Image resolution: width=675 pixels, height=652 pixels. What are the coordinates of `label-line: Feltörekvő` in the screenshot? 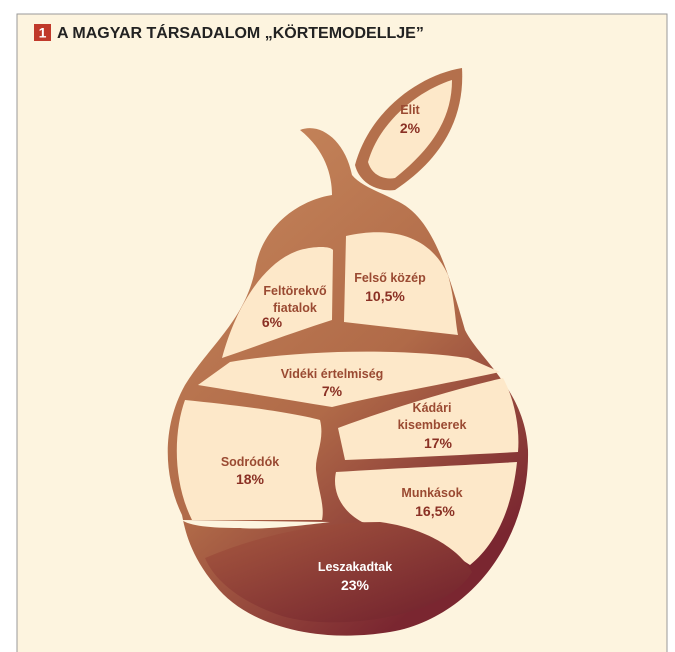 It's located at (295, 291).